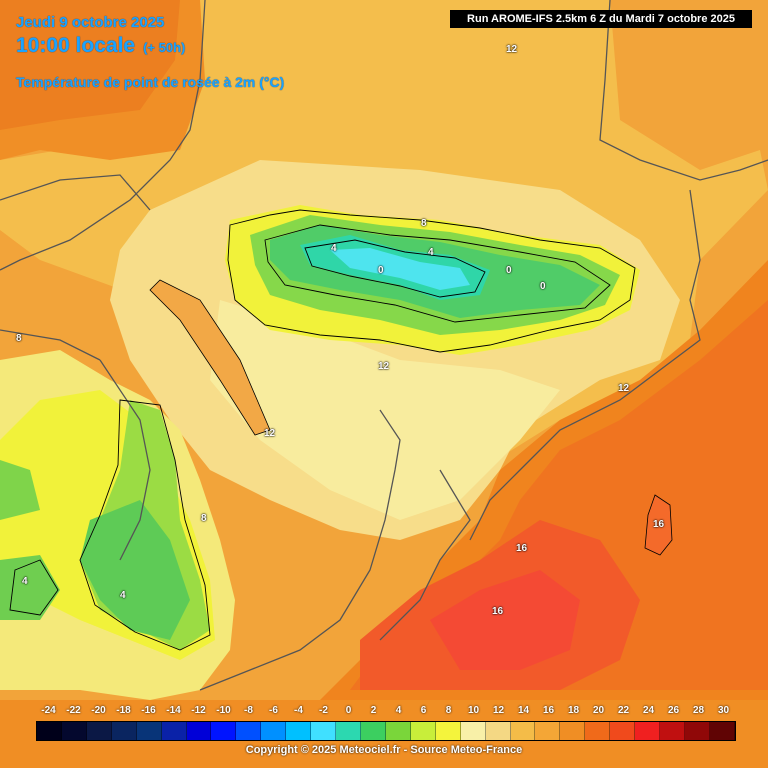 Image resolution: width=768 pixels, height=768 pixels. What do you see at coordinates (431, 252) in the screenshot?
I see `label-4-alps-mid: 4` at bounding box center [431, 252].